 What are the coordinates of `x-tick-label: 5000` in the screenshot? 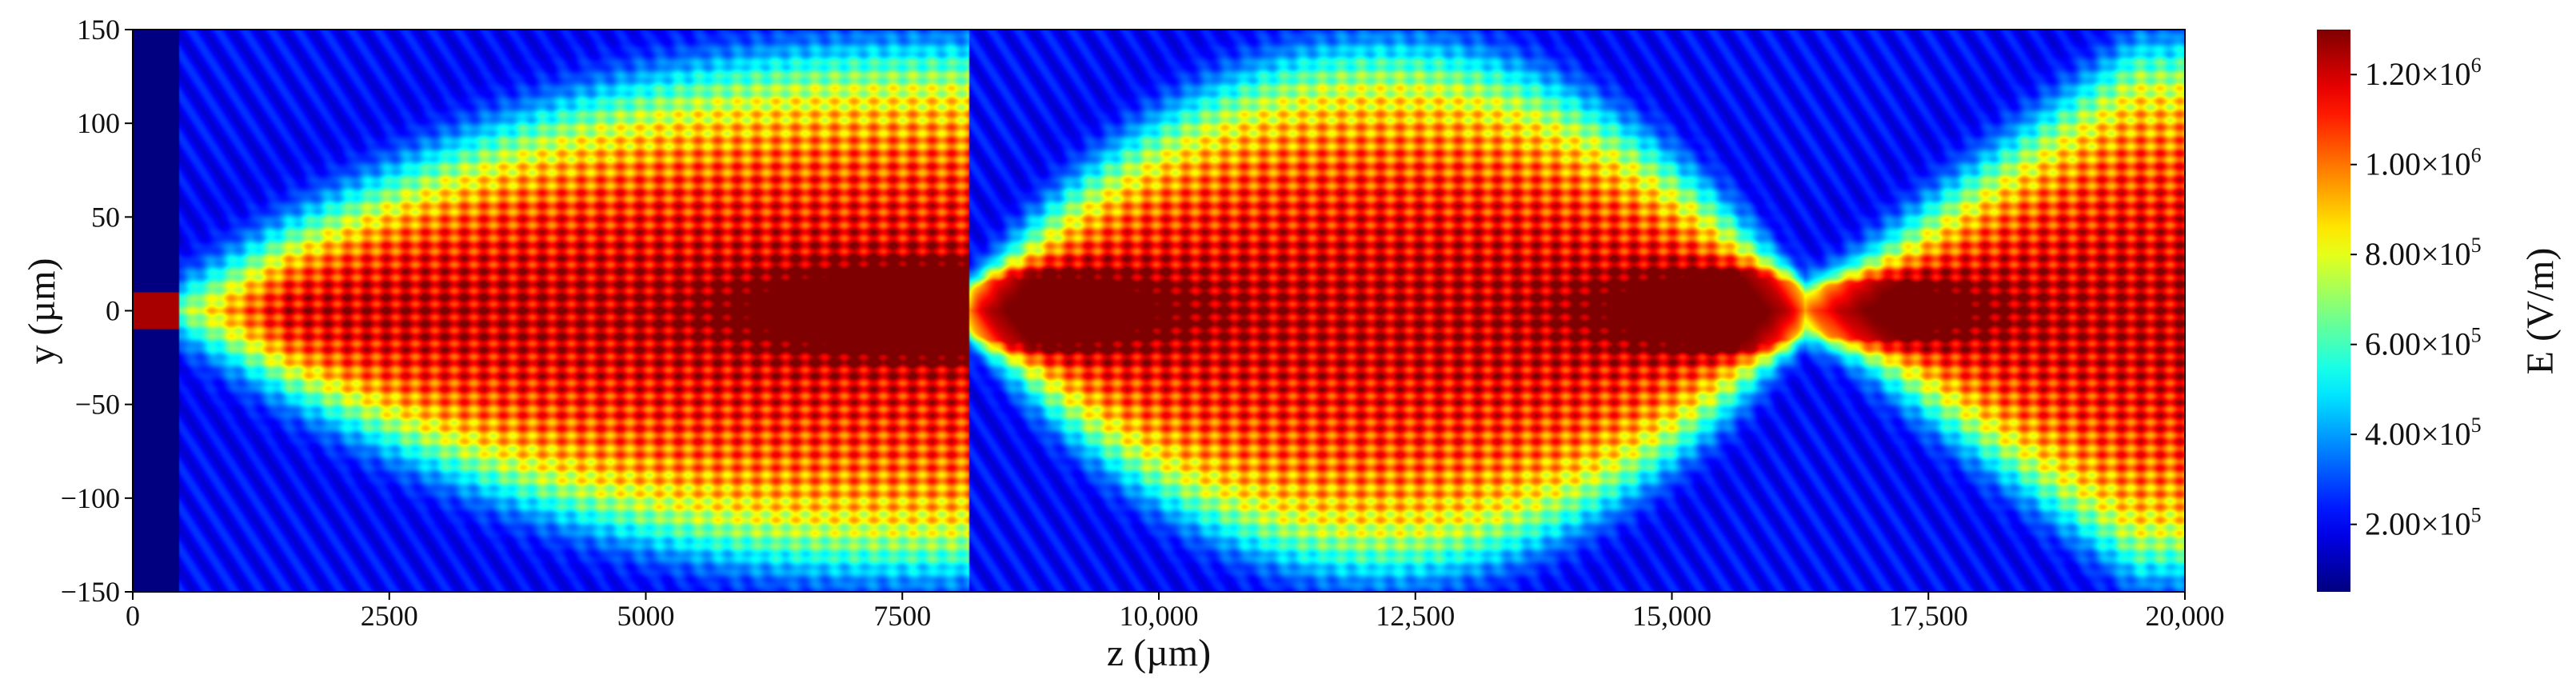 It's located at (646, 616).